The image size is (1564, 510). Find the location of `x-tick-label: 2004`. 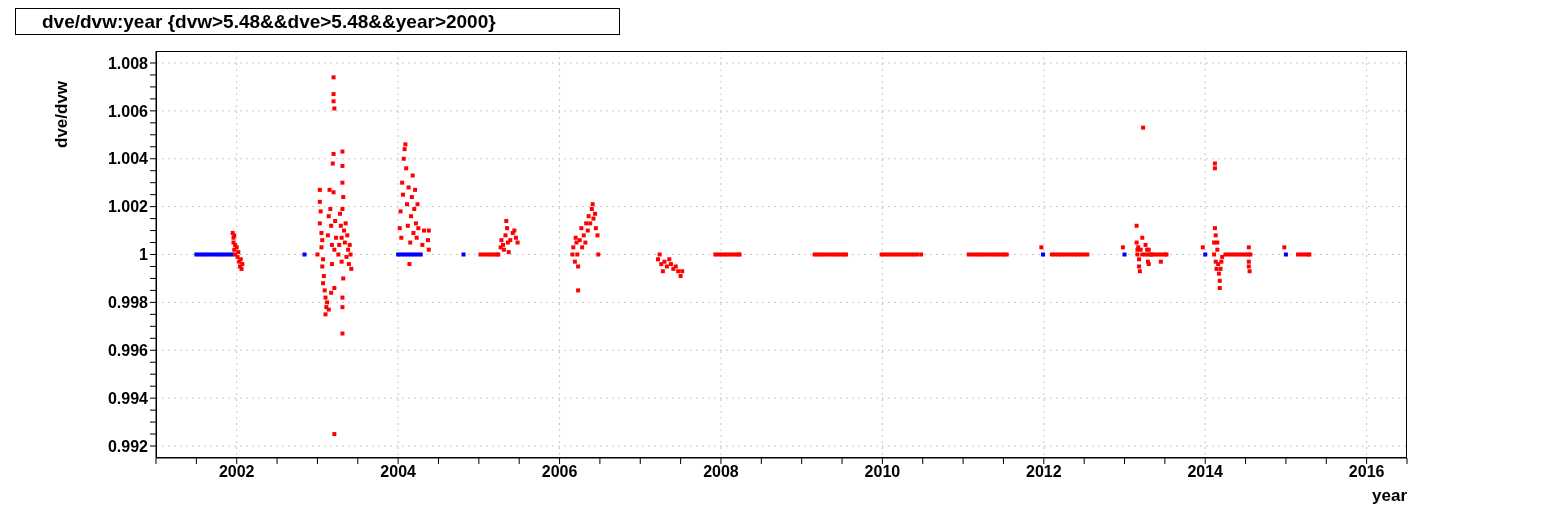

x-tick-label: 2004 is located at coordinates (398, 472).